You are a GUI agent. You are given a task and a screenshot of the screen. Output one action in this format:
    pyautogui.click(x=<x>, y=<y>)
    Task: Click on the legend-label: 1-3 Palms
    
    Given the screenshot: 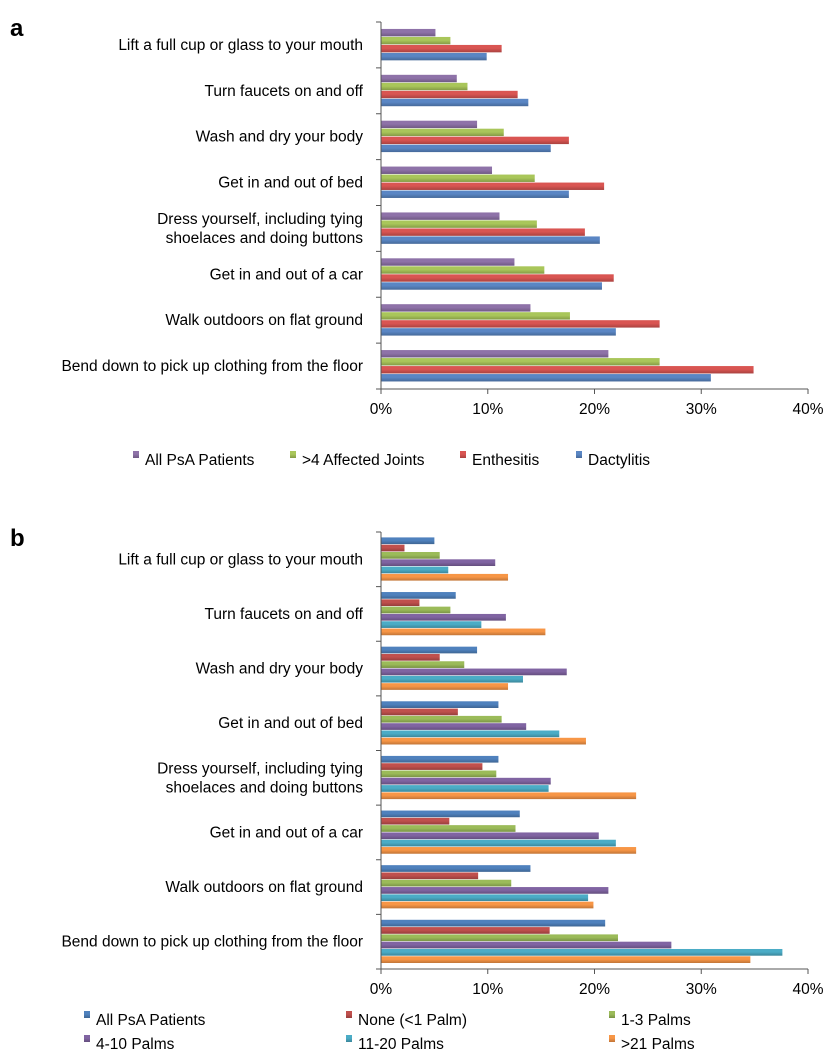 What is the action you would take?
    pyautogui.click(x=656, y=1020)
    